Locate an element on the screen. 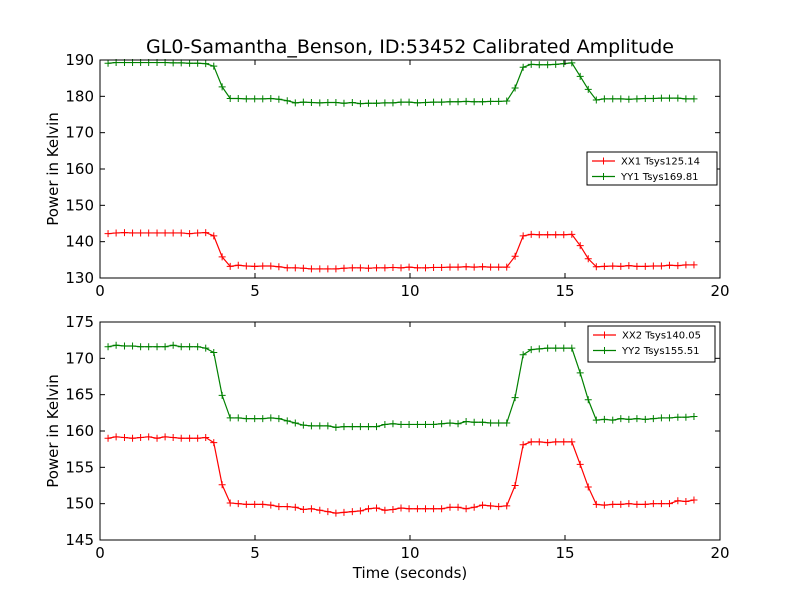 Image resolution: width=800 pixels, height=600 pixels. y-tick-label: 180 is located at coordinates (79, 96).